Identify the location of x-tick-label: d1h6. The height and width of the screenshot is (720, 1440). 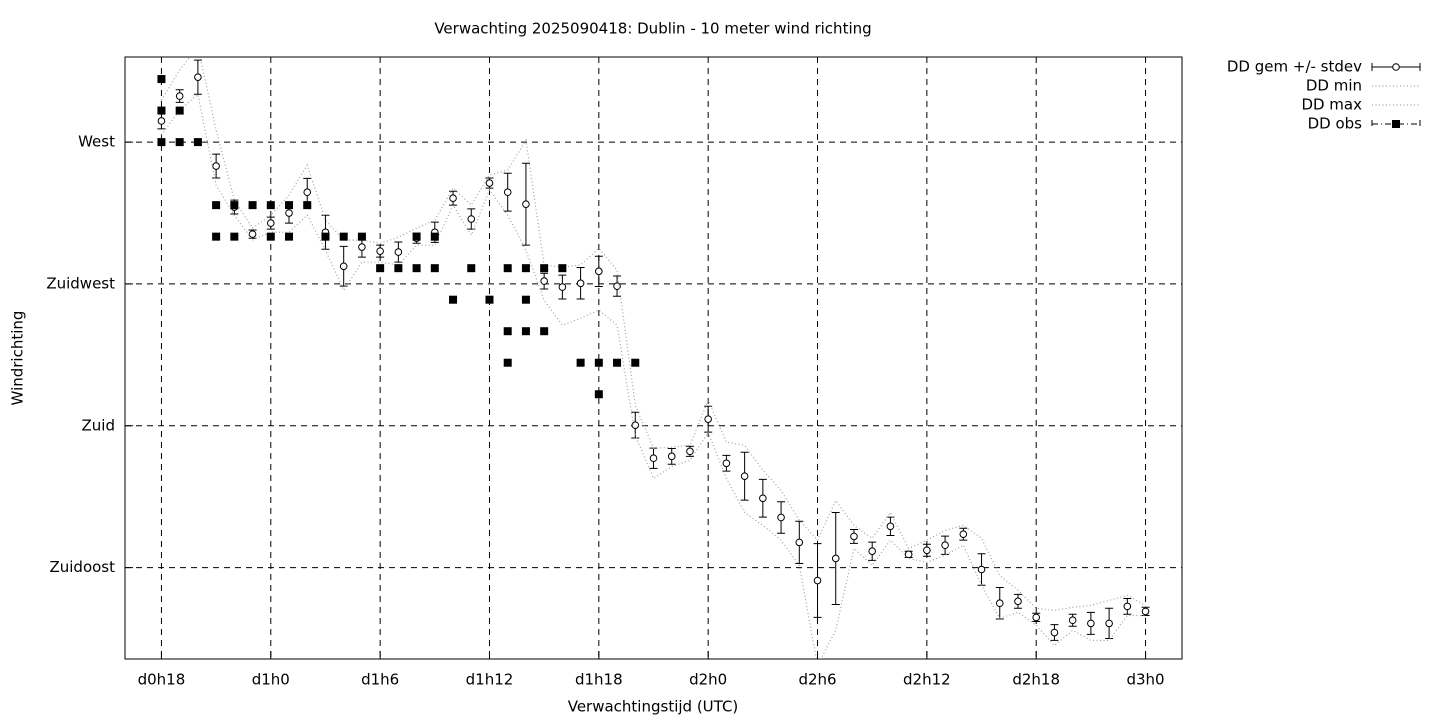
(380, 680).